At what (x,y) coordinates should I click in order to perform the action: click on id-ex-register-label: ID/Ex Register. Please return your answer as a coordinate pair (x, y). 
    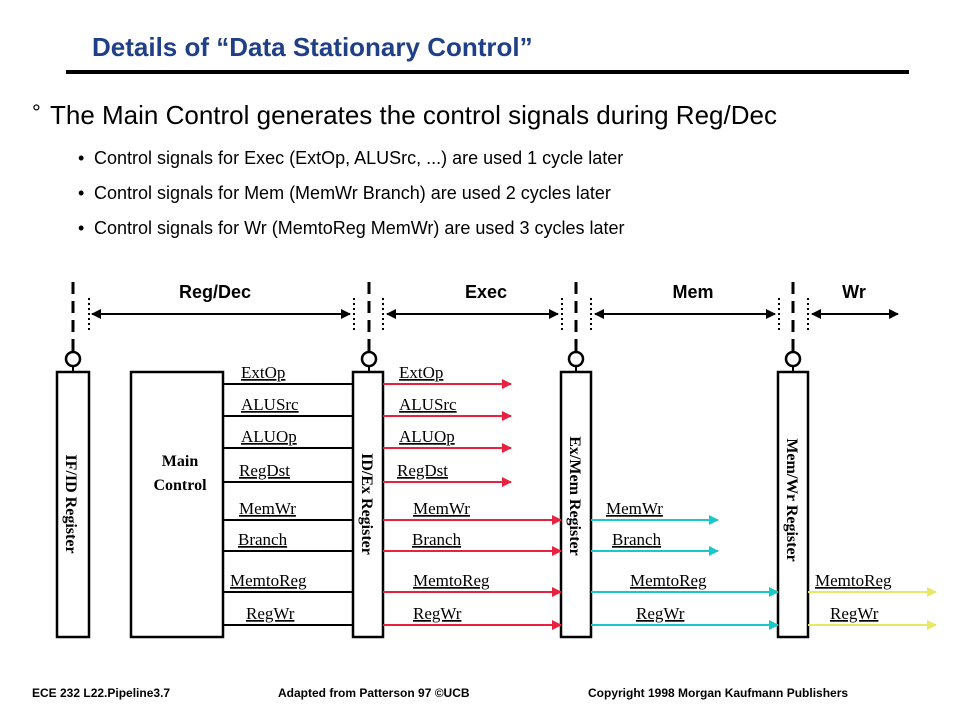
    Looking at the image, I should click on (366, 504).